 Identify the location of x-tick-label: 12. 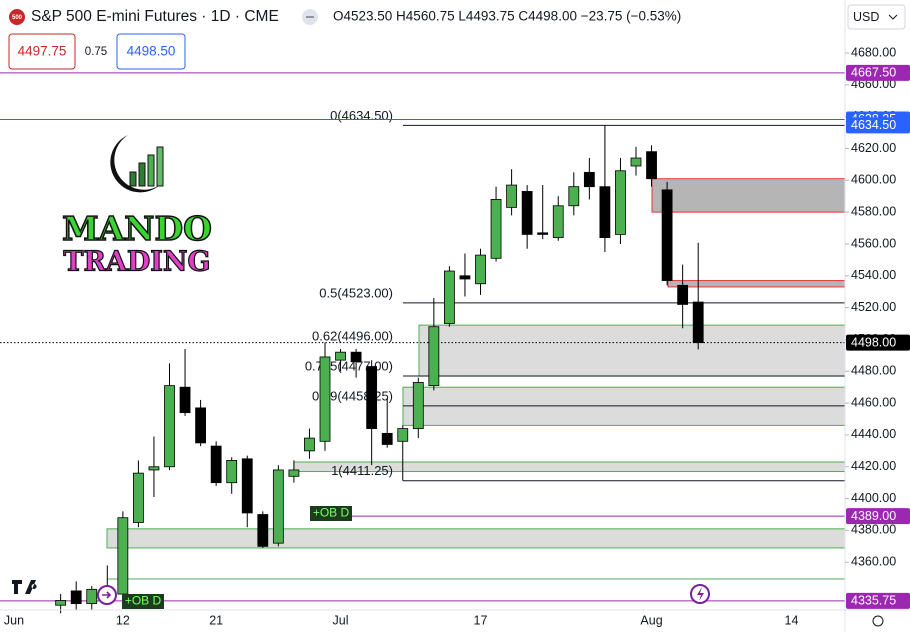
(123, 620).